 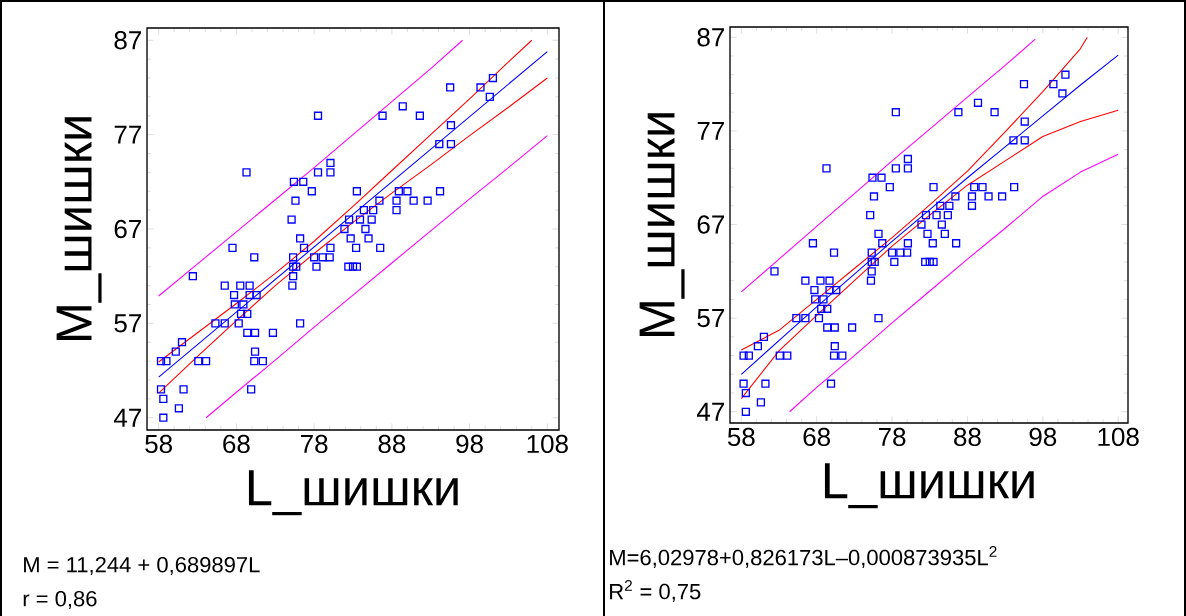 What do you see at coordinates (803, 557) in the screenshot?
I see `text: M=6,02978+0,826173L–0,000873935L$^{2}$` at bounding box center [803, 557].